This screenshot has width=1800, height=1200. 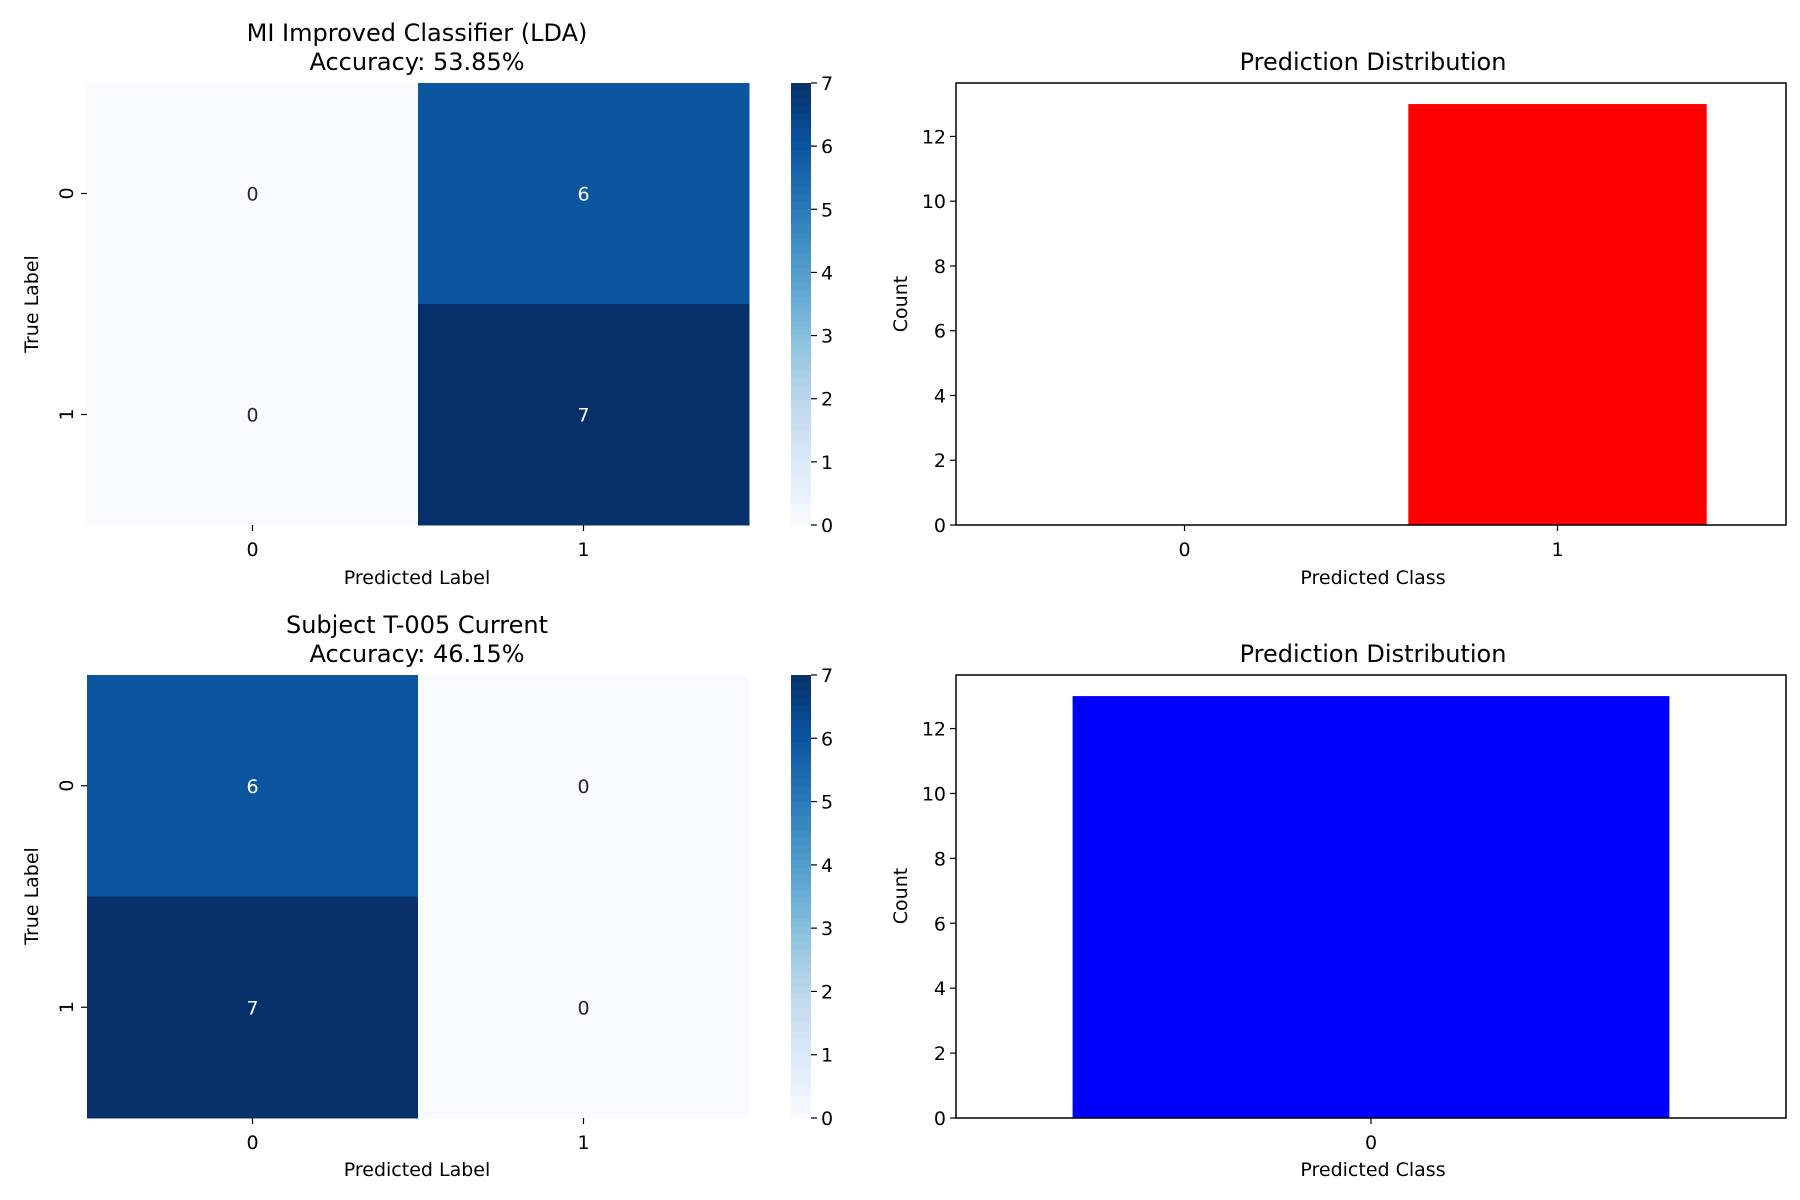 I want to click on y-tick-label: 4, so click(x=940, y=989).